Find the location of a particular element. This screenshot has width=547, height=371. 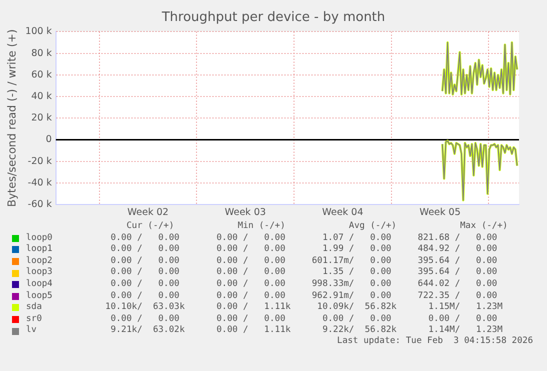

y-tick-label: -60 k is located at coordinates (40, 204).